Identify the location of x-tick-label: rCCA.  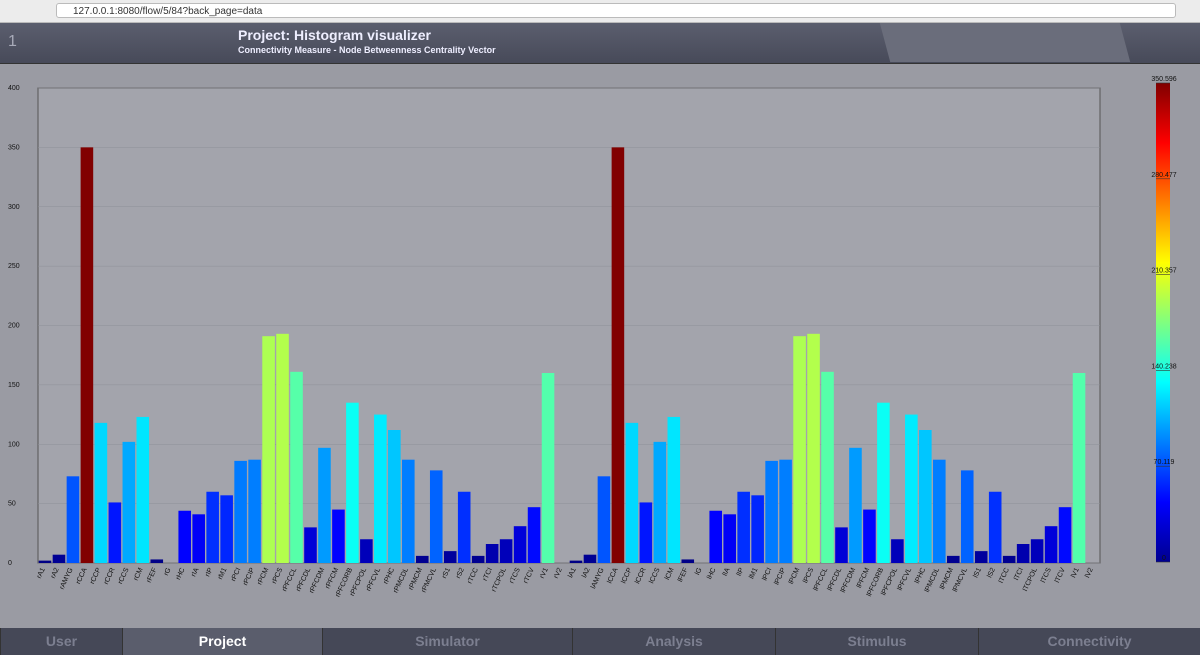
(82, 576).